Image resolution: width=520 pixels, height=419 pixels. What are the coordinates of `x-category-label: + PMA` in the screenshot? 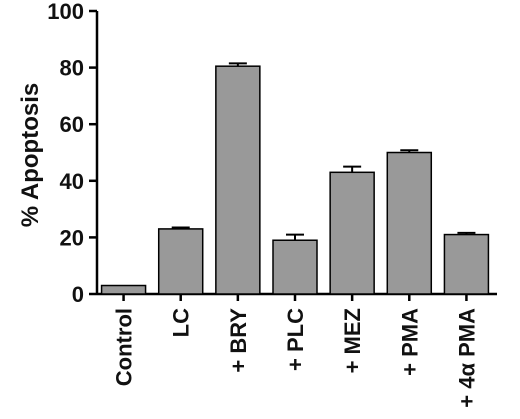 It's located at (409, 342).